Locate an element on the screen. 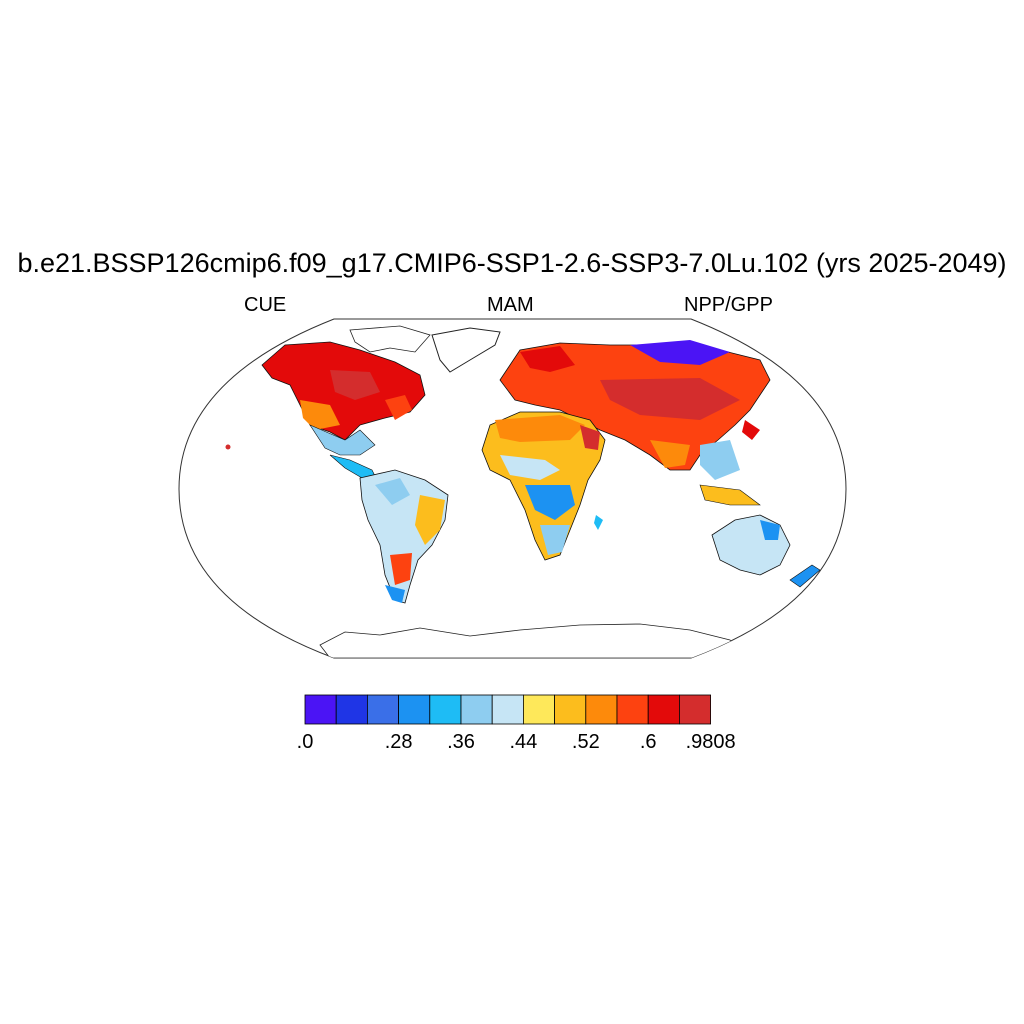  colorbar is located at coordinates (508, 709).